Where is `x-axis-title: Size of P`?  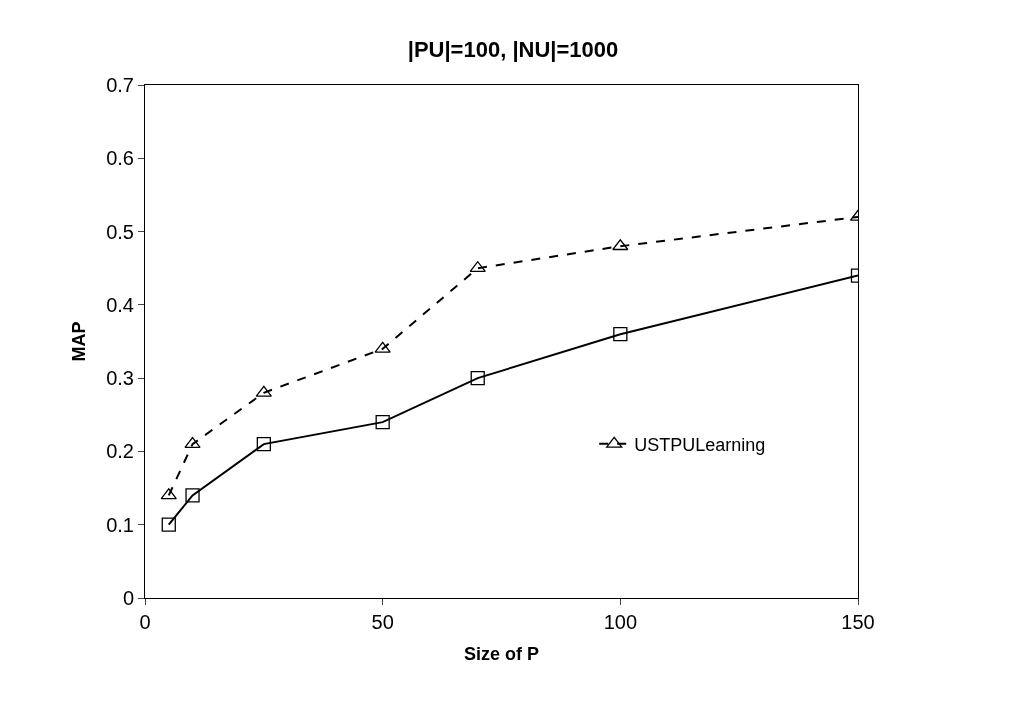 x-axis-title: Size of P is located at coordinates (501, 654).